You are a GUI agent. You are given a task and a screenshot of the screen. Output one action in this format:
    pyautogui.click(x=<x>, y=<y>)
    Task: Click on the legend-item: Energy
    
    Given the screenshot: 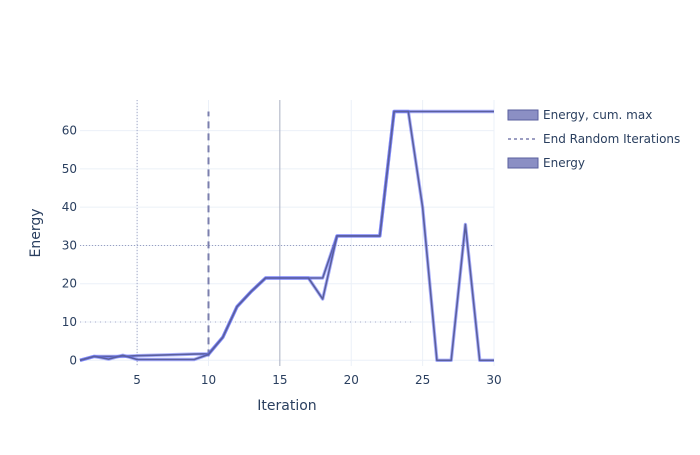 What is the action you would take?
    pyautogui.click(x=546, y=163)
    